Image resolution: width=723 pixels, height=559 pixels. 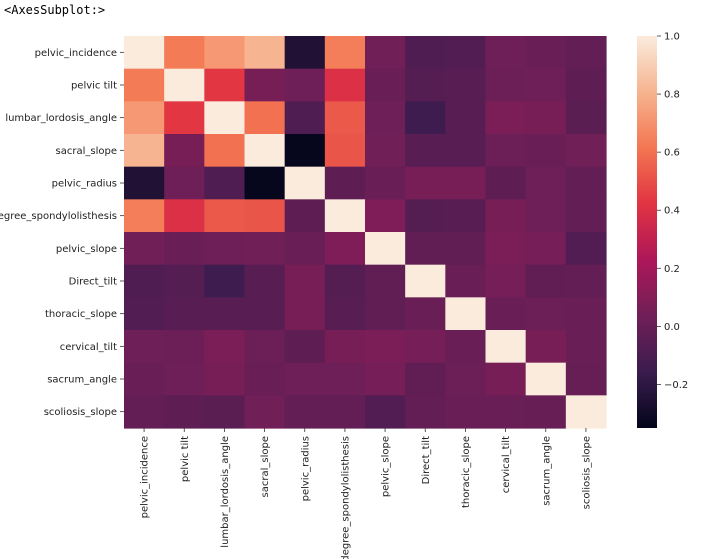 I want to click on x-tick-label: Direct_tilt, so click(x=426, y=460).